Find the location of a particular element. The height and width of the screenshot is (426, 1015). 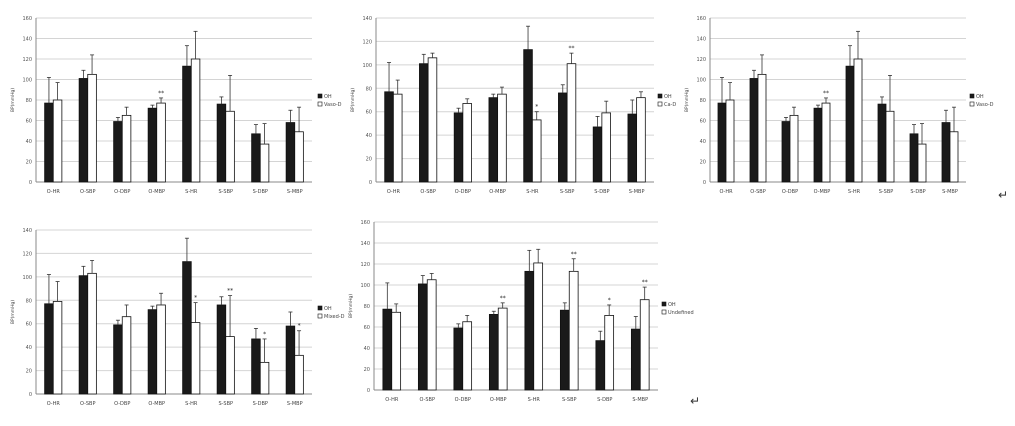

legend-label: Undefined is located at coordinates (681, 313).